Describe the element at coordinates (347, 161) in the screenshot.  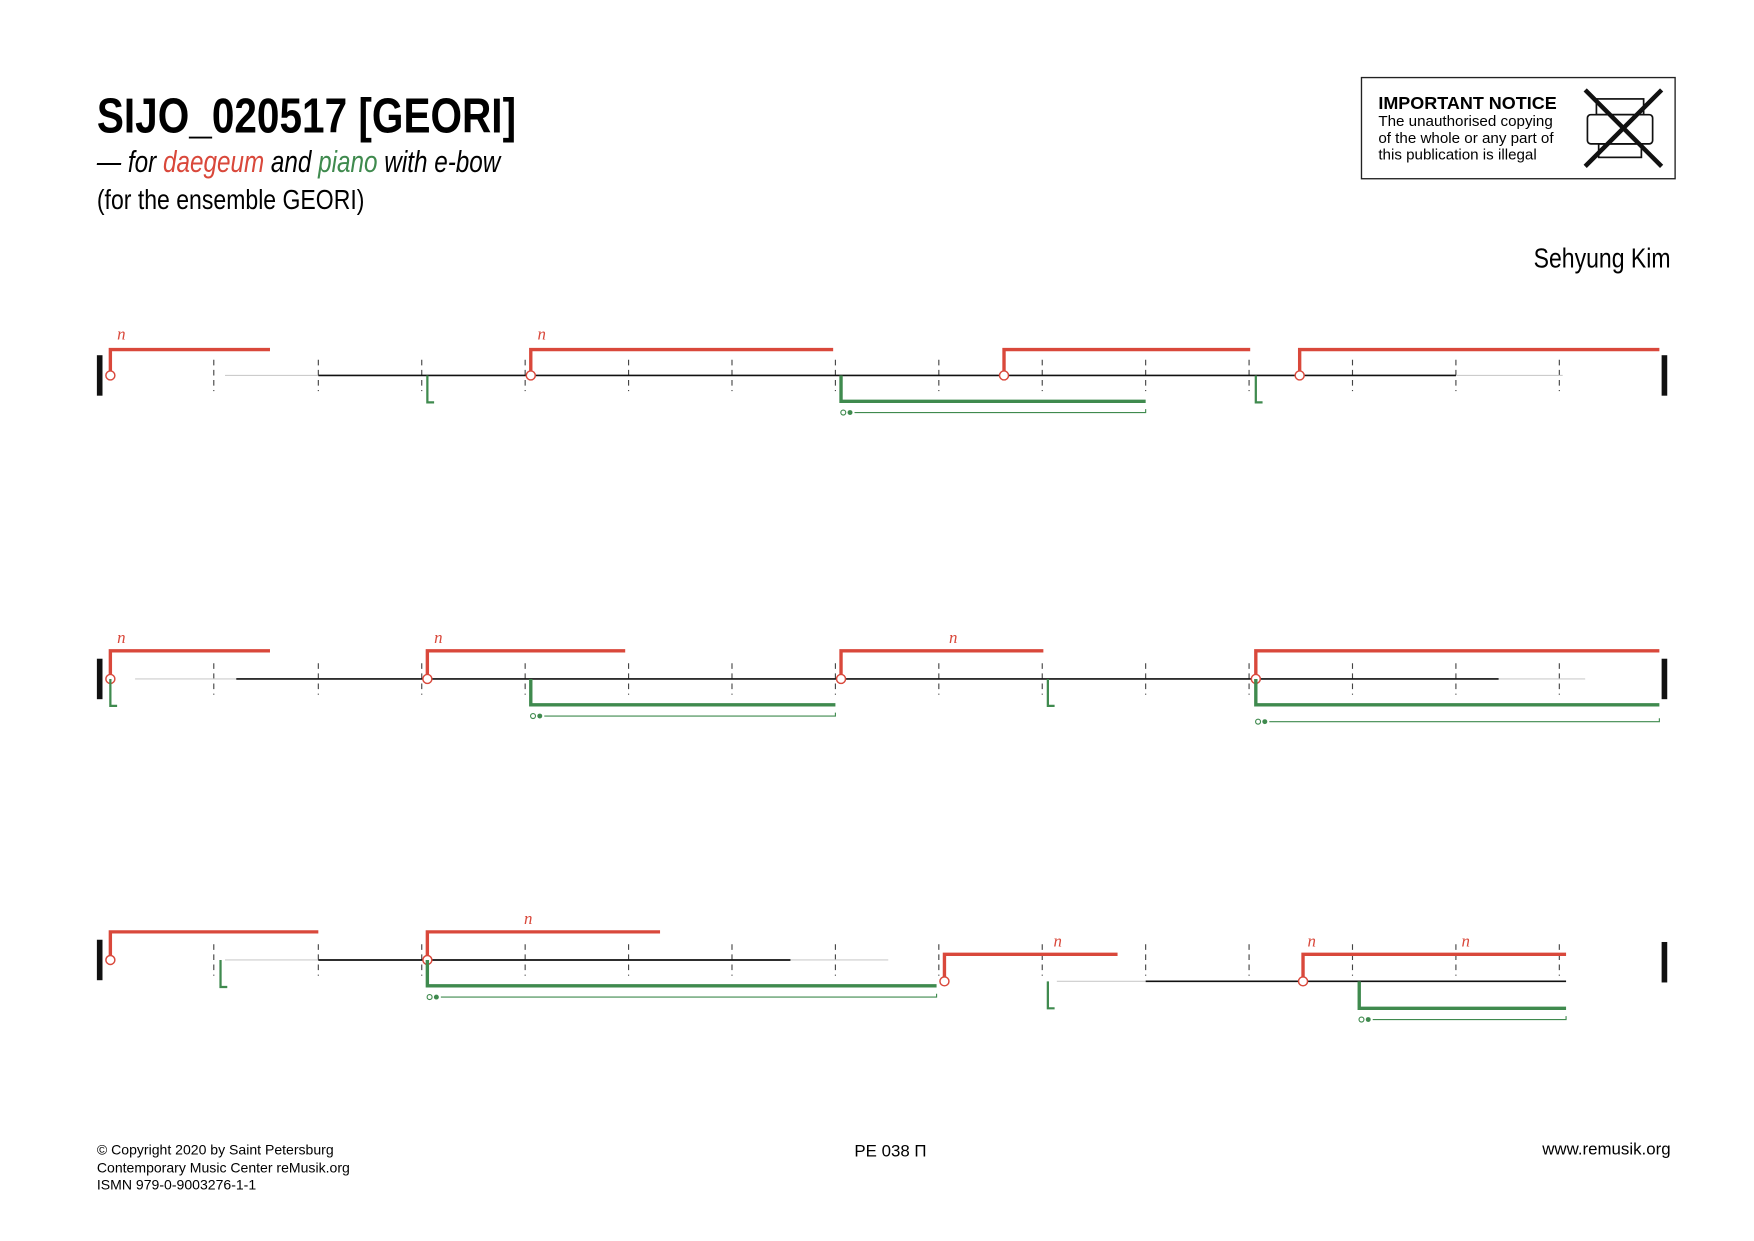
I see `instrument: piano` at that location.